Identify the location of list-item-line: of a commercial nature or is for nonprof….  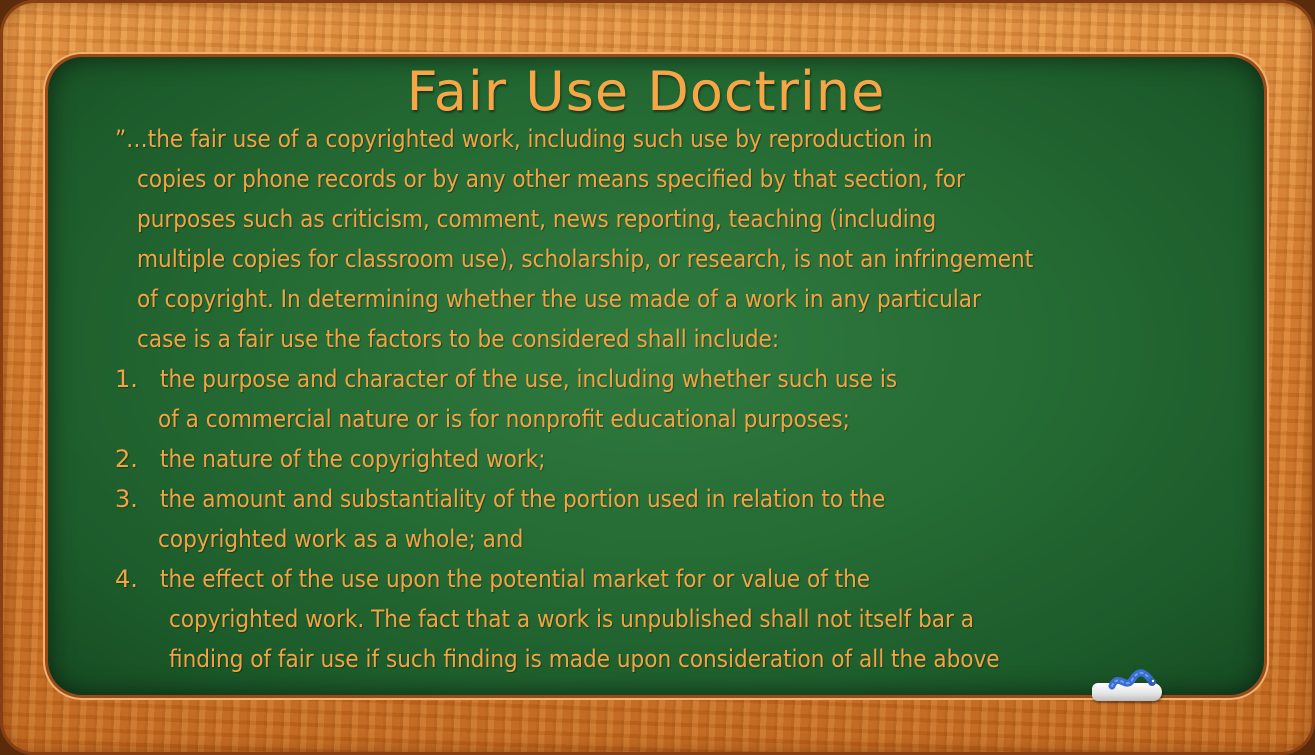
(504, 419).